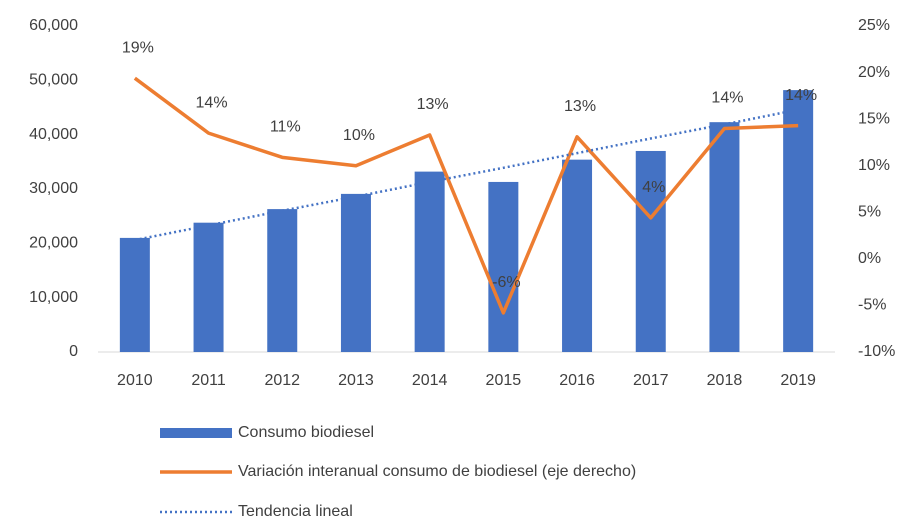 The height and width of the screenshot is (527, 907). What do you see at coordinates (306, 432) in the screenshot?
I see `legend-label: Consumo biodiesel` at bounding box center [306, 432].